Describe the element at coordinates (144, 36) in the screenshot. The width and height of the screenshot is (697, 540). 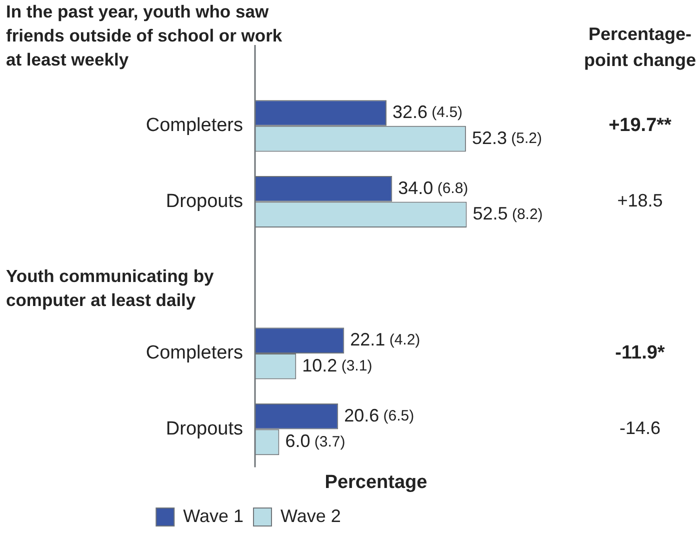
I see `annotation: In the past year, youth who saw friends outside of school or work at least weekly` at that location.